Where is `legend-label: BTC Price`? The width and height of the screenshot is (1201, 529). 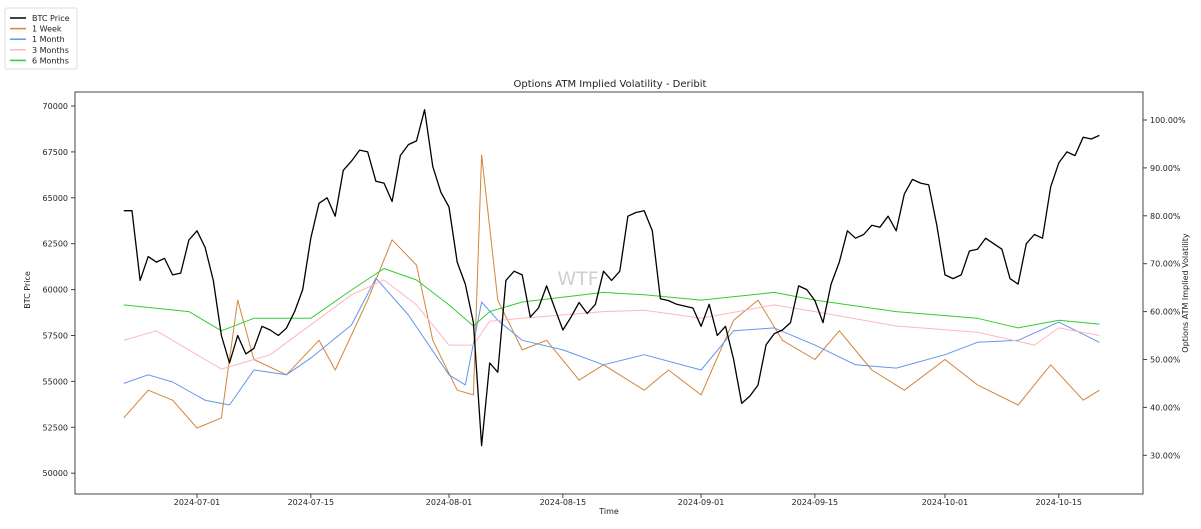 legend-label: BTC Price is located at coordinates (51, 18).